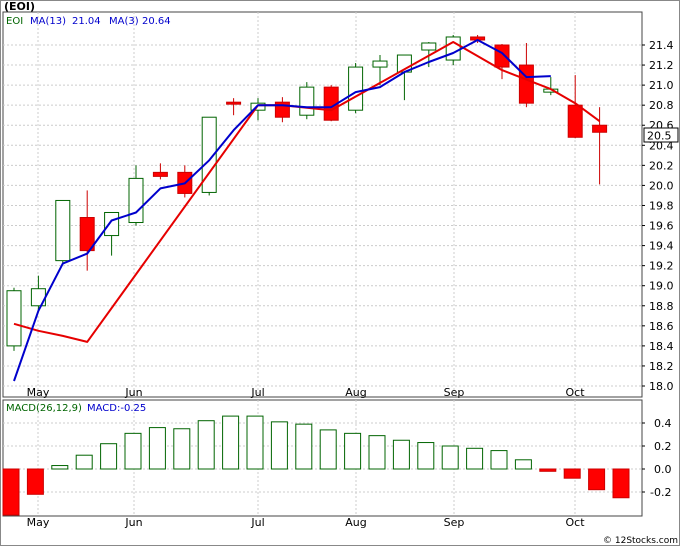  What do you see at coordinates (660, 492) in the screenshot?
I see `macd-tick-label: -0.2` at bounding box center [660, 492].